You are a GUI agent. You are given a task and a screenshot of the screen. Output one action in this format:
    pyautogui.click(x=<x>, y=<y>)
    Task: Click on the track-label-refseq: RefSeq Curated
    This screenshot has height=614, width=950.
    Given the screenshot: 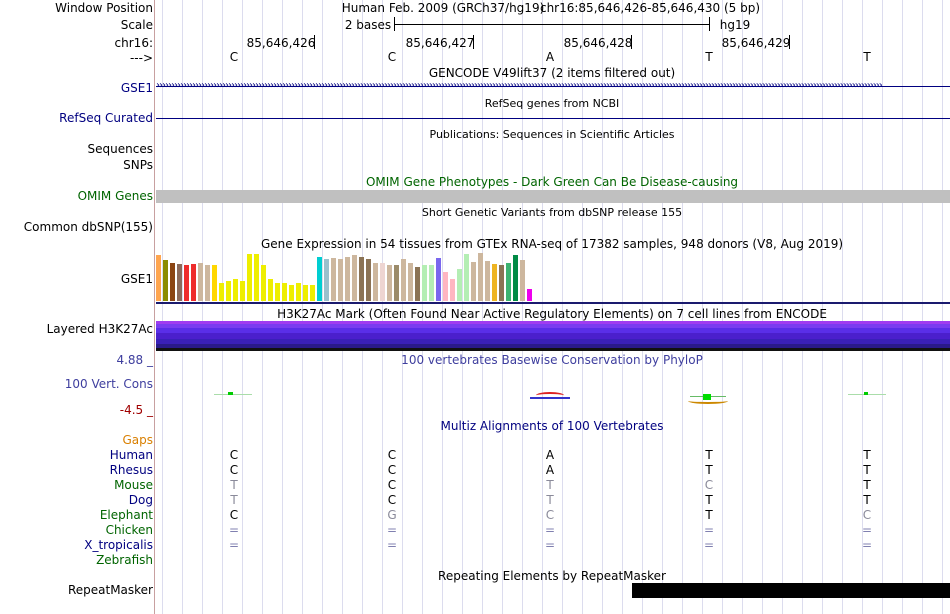 What is the action you would take?
    pyautogui.click(x=106, y=118)
    